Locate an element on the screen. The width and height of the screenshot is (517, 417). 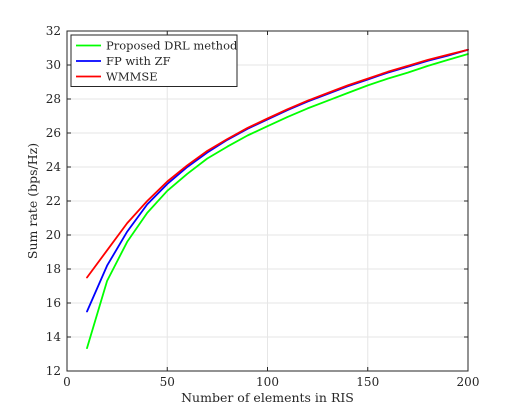
x-tick-label: 150 is located at coordinates (367, 382).